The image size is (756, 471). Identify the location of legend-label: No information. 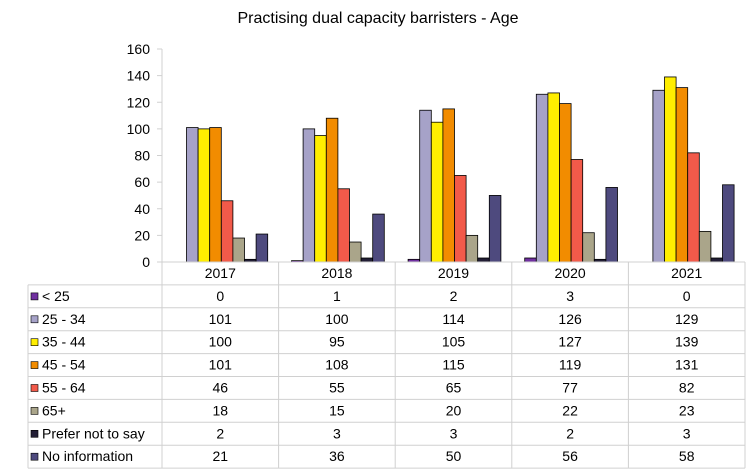
(87, 456).